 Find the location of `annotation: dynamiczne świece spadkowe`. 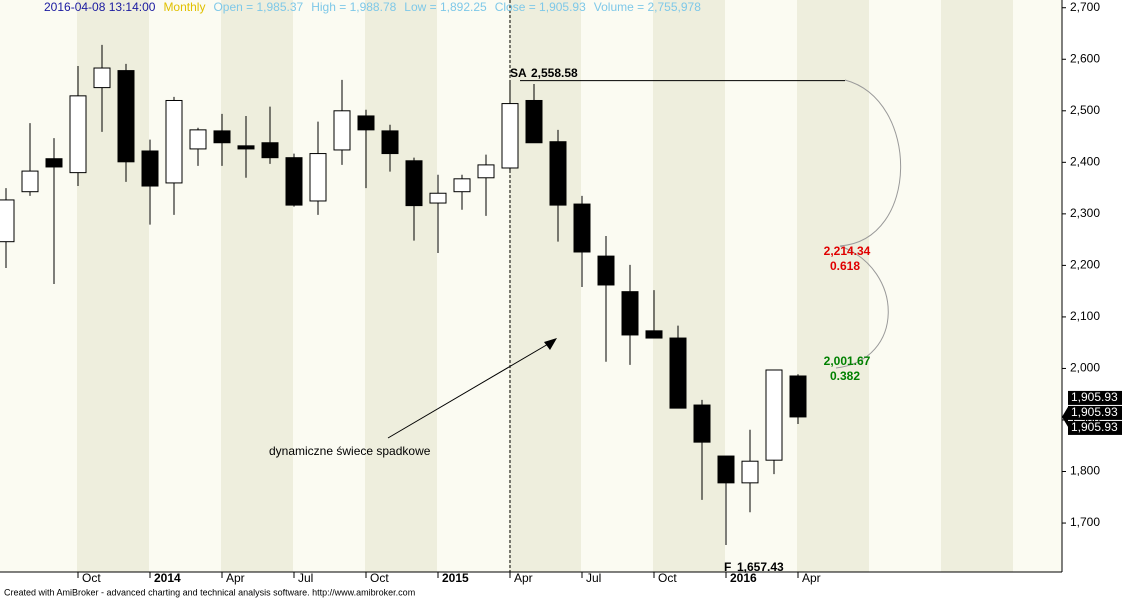

annotation: dynamiczne świece spadkowe is located at coordinates (350, 451).